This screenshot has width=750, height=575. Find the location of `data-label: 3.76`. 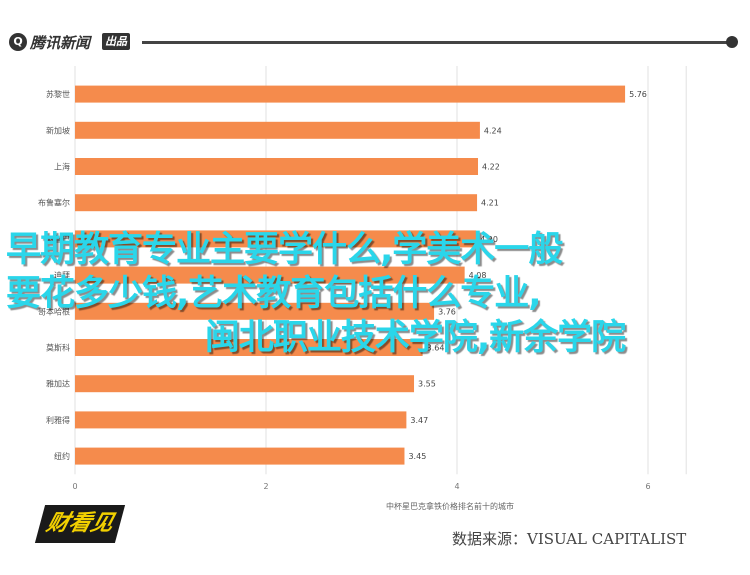

data-label: 3.76 is located at coordinates (447, 311).